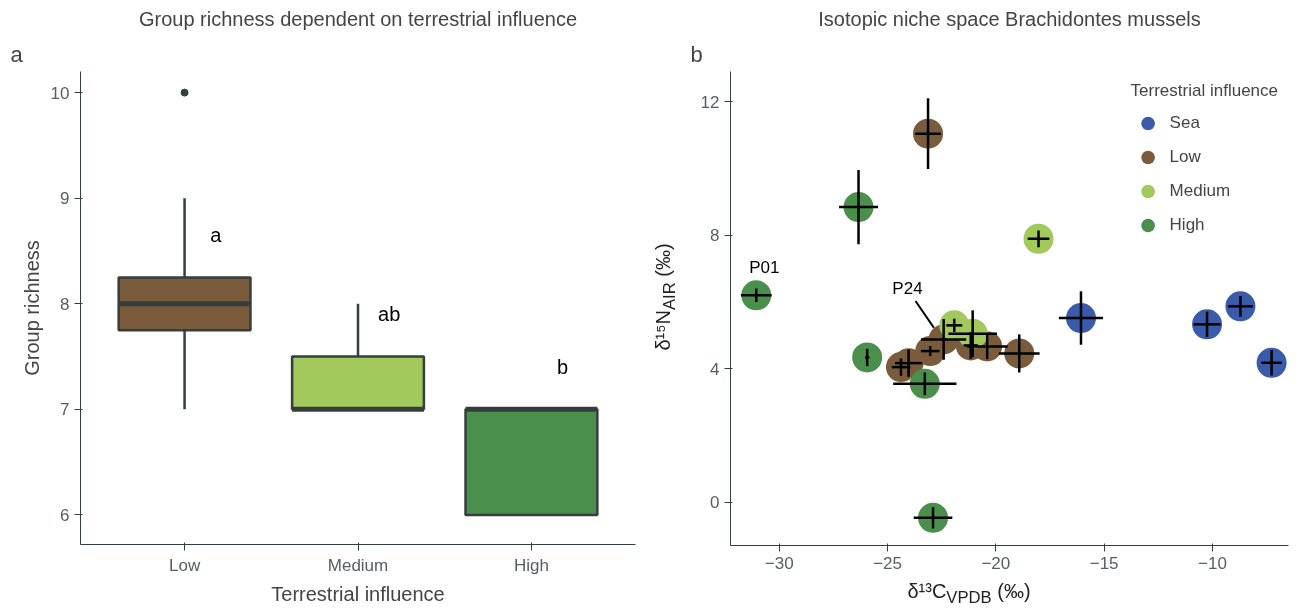  I want to click on point, so click(867, 357).